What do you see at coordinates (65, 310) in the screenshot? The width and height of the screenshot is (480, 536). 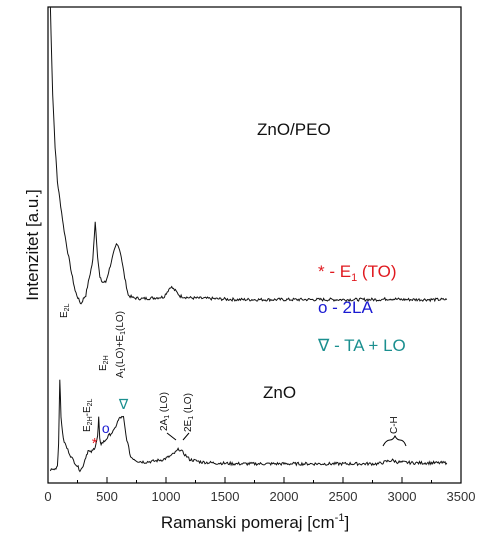 I see `peak-label-e2l: E2L` at bounding box center [65, 310].